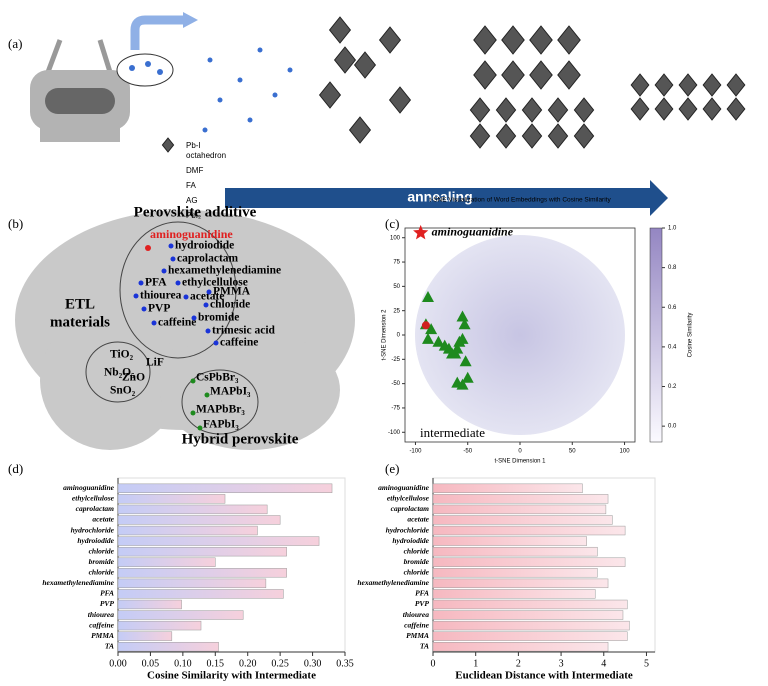 Image resolution: width=768 pixels, height=686 pixels. I want to click on y-axis-label: t-SNE Dimension 2, so click(385, 335).